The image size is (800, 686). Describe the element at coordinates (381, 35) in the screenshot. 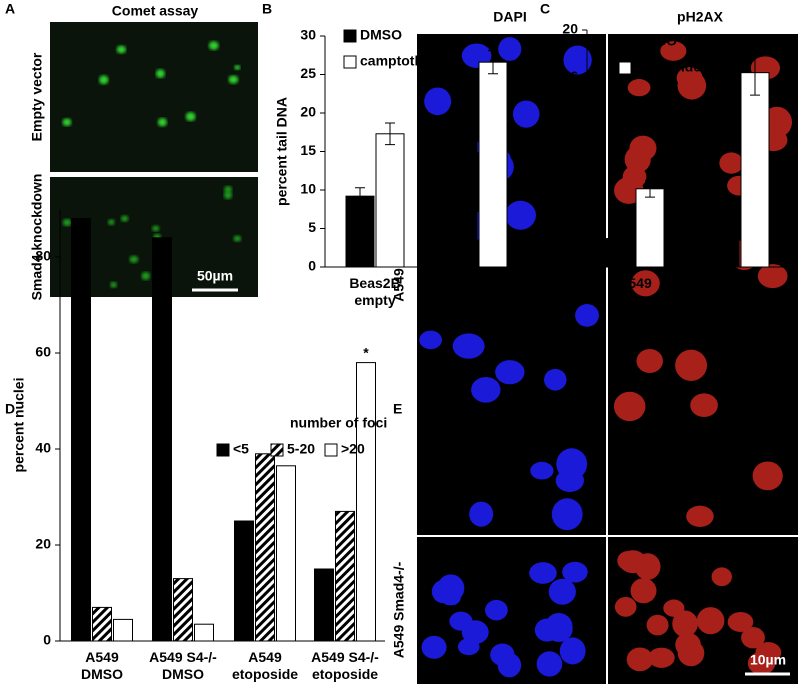

I see `legend-label: DMSO` at that location.